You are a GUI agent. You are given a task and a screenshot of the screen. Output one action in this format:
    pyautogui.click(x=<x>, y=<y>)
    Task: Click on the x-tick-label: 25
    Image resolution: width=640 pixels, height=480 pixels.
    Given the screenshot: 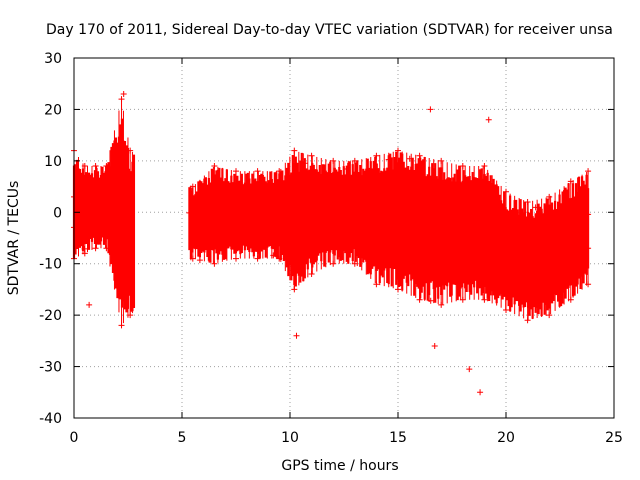 What is the action you would take?
    pyautogui.click(x=614, y=438)
    